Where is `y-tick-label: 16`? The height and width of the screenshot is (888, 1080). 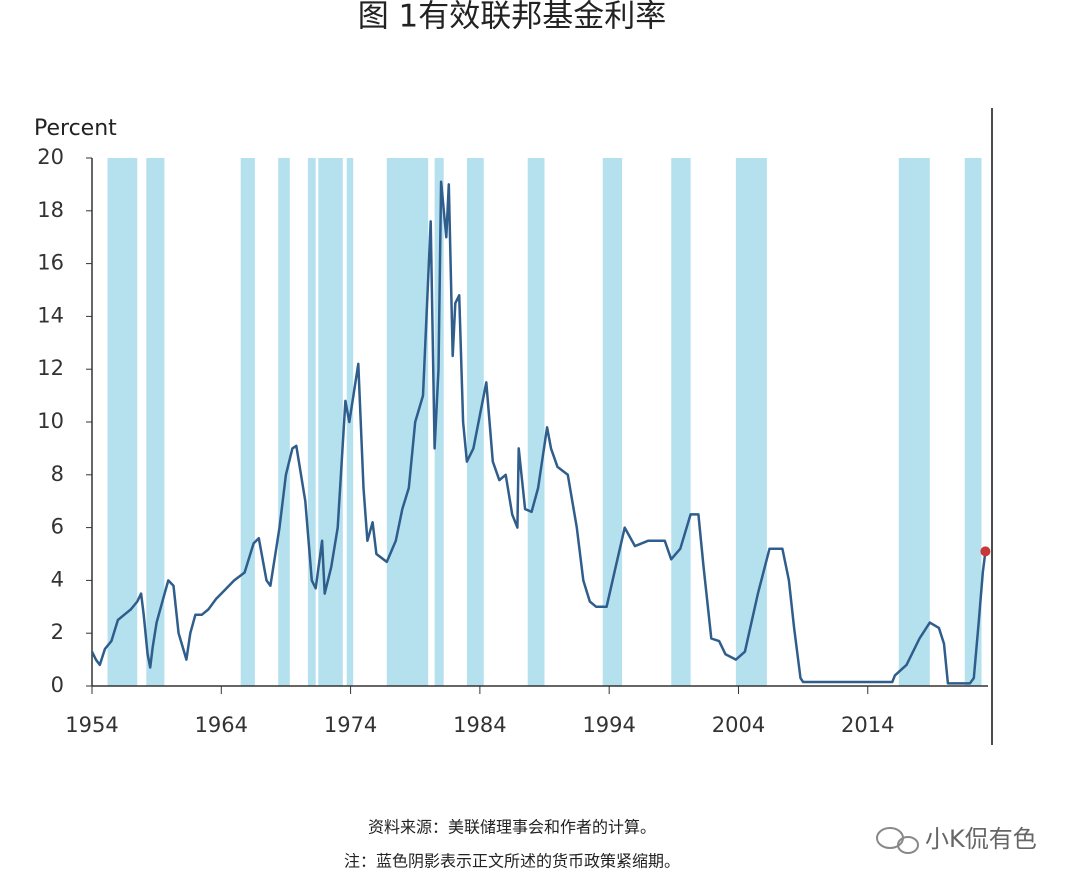
y-tick-label: 16 is located at coordinates (50, 263).